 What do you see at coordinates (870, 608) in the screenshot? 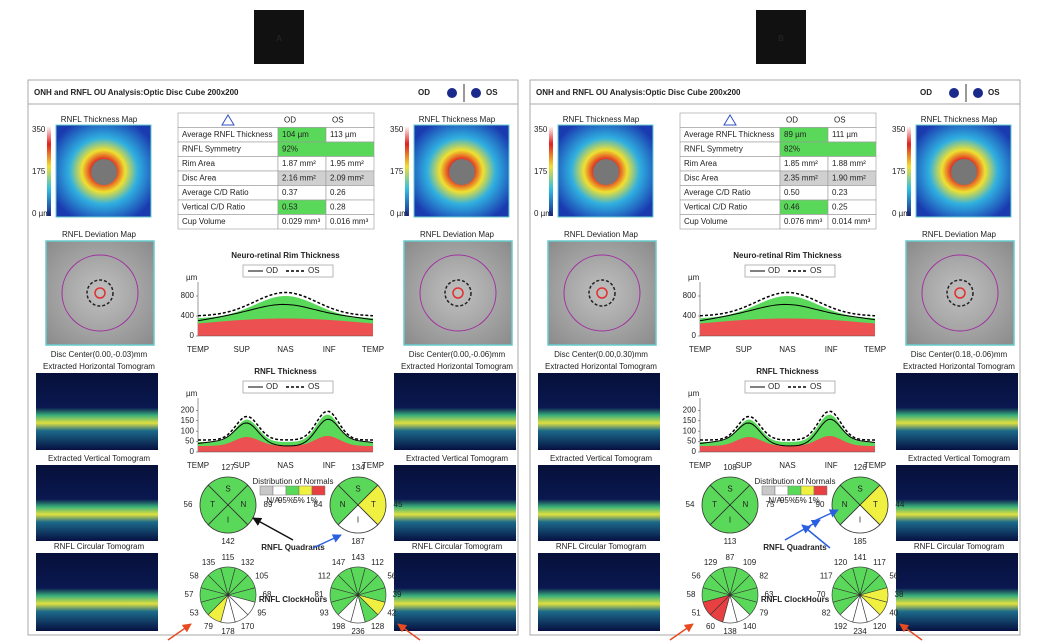
I see `clock-sector` at bounding box center [870, 608].